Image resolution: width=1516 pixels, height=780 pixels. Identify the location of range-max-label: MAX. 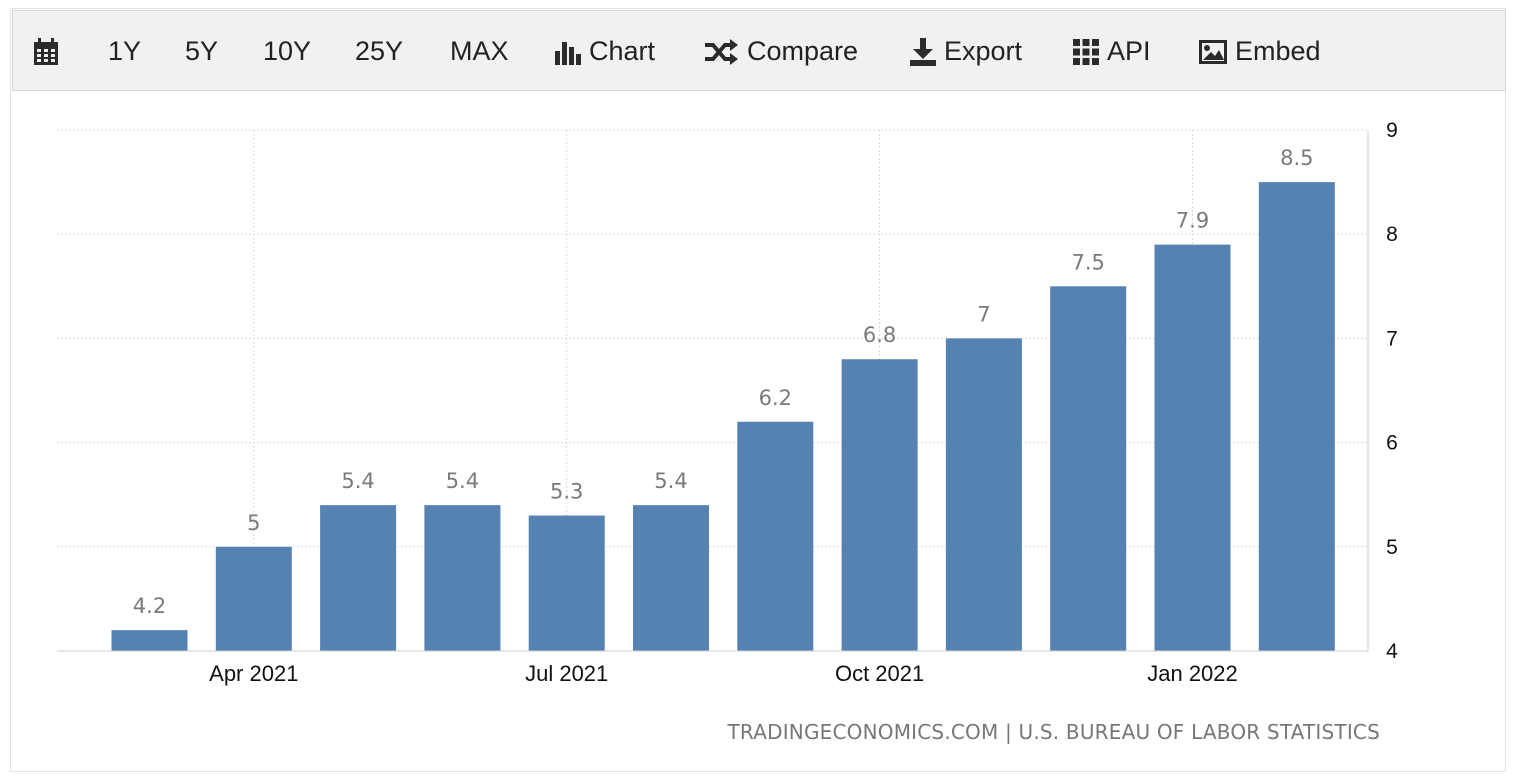
(479, 51).